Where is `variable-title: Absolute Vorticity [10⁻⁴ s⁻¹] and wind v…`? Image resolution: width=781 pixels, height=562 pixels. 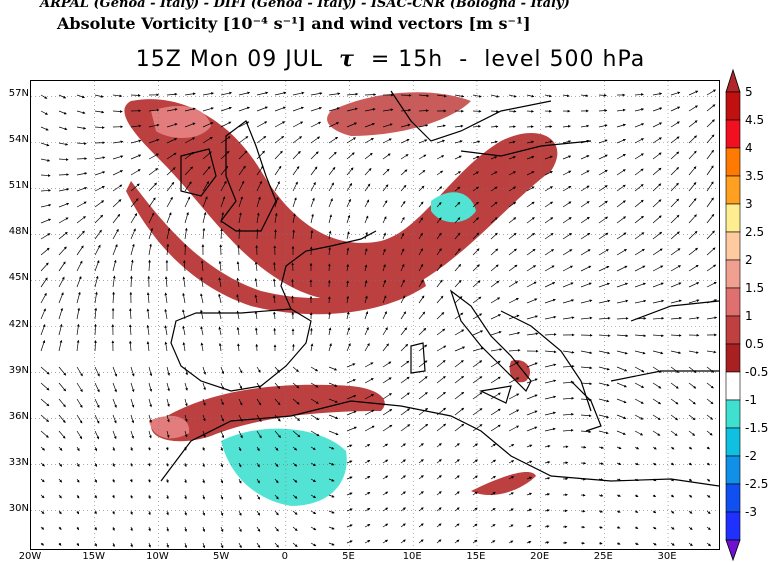
variable-title: Absolute Vorticity [10⁻⁴ s⁻¹] and wind v… is located at coordinates (294, 23).